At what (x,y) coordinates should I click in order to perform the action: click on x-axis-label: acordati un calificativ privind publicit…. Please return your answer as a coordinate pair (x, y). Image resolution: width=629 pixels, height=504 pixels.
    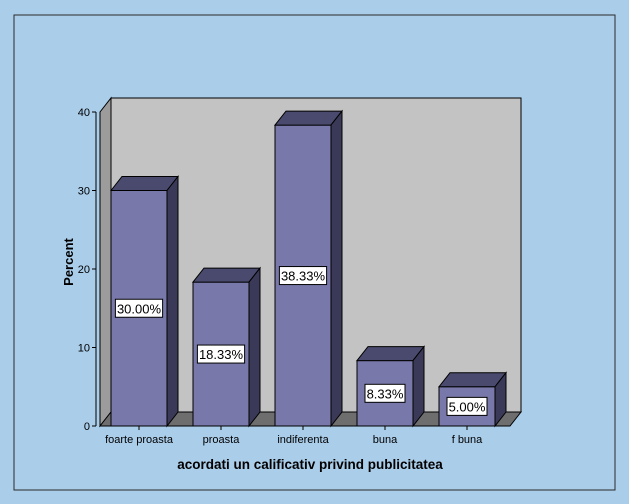
    Looking at the image, I should click on (310, 464).